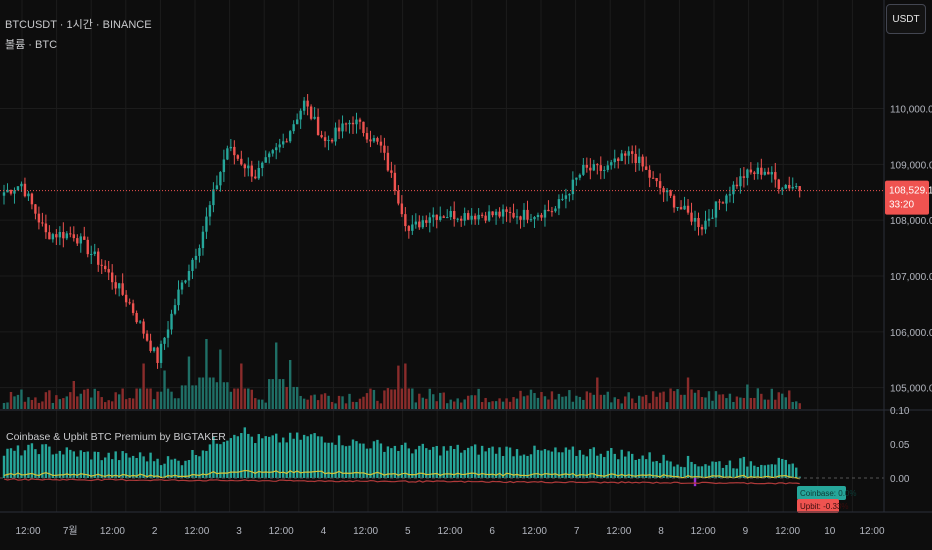  What do you see at coordinates (821, 493) in the screenshot?
I see `coinbase-label-bg` at bounding box center [821, 493].